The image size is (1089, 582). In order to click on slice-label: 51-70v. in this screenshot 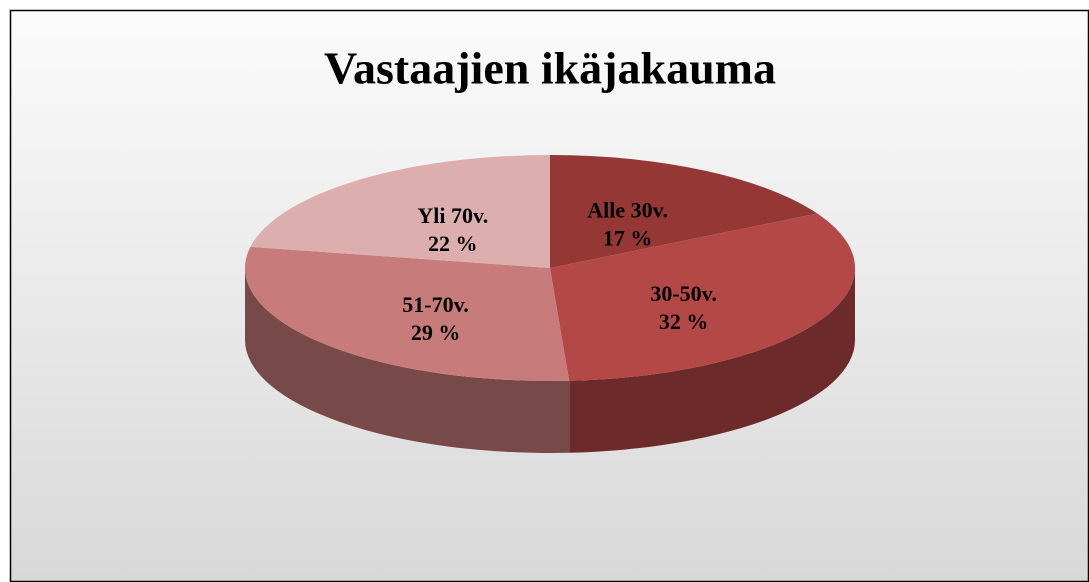, I will do `click(435, 304)`.